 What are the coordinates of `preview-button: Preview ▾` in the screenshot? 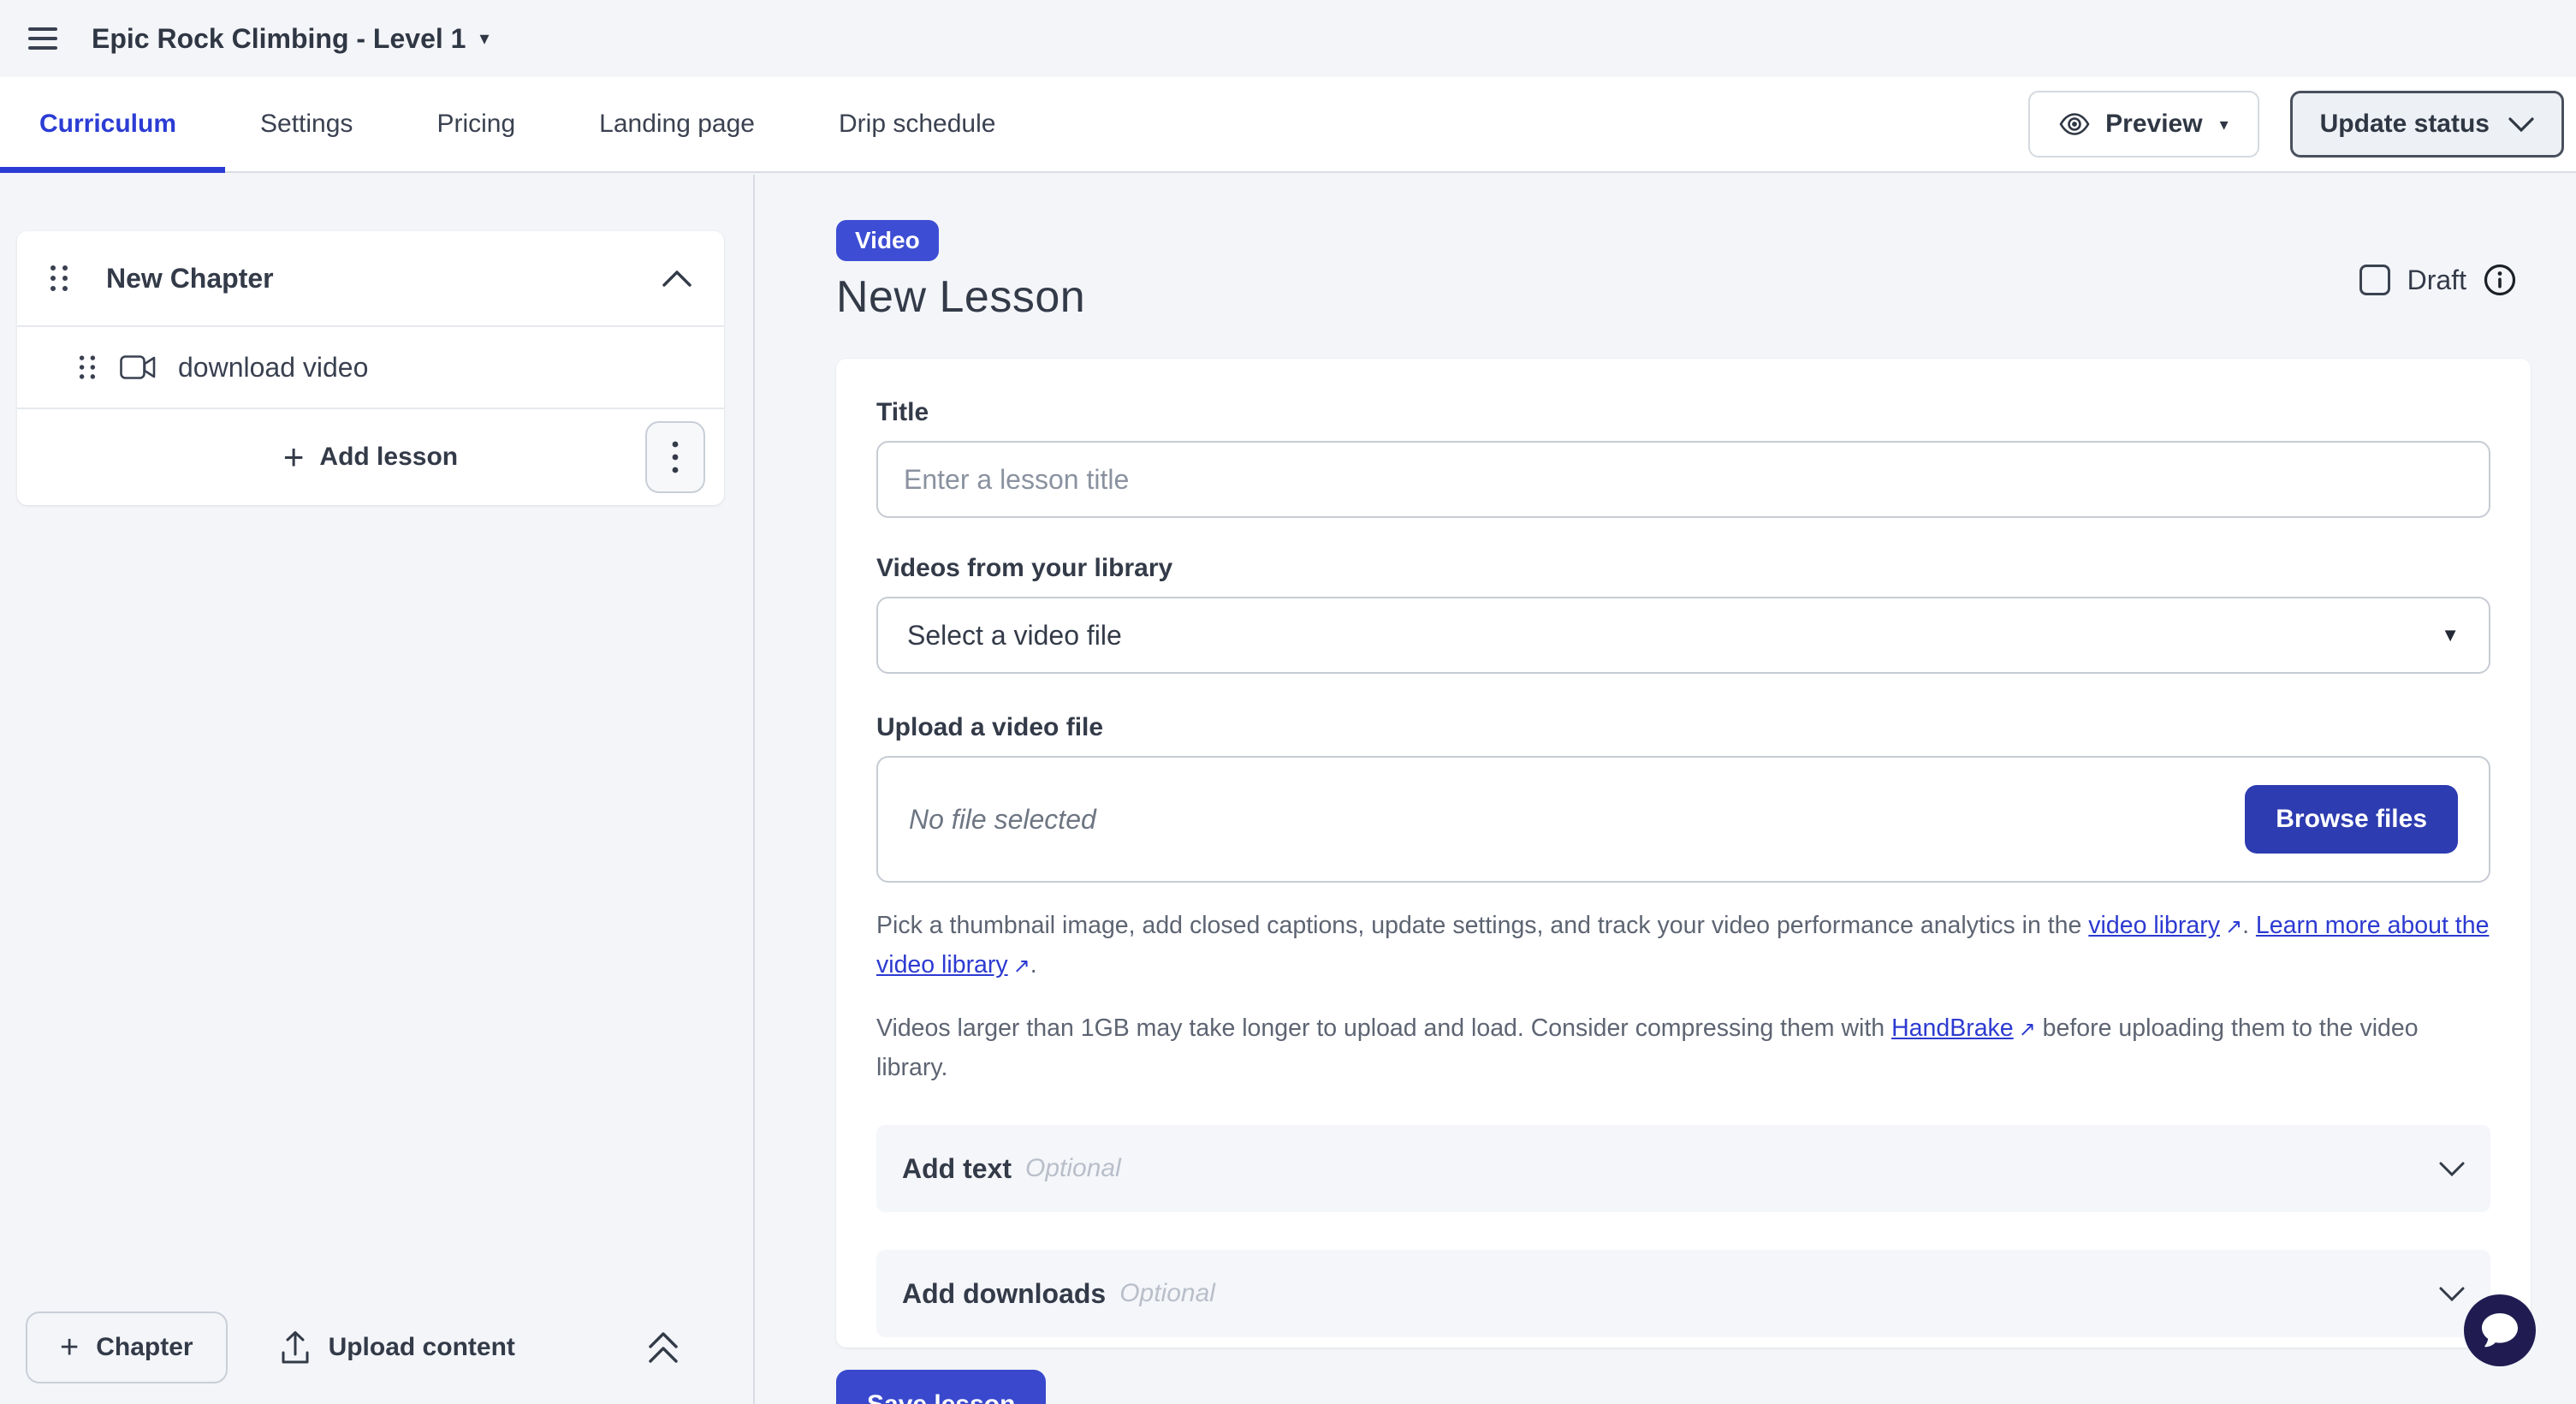 It's located at (2143, 124).